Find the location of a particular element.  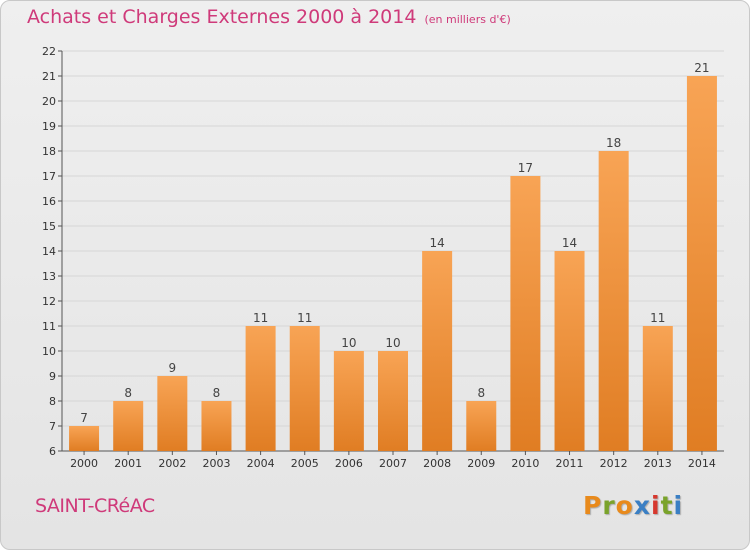

x-tick-label: 2011 is located at coordinates (570, 463).